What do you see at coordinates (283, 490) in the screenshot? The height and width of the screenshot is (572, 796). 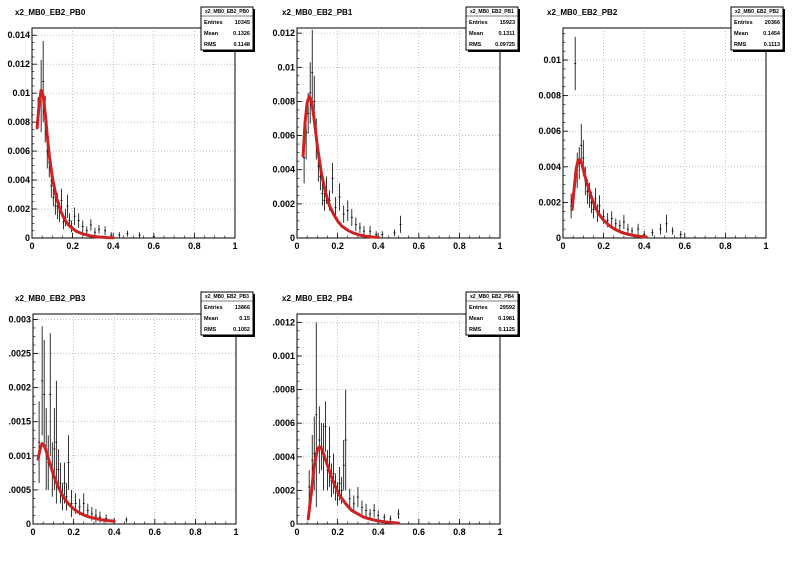 I see `y-tick-label: .0002` at bounding box center [283, 490].